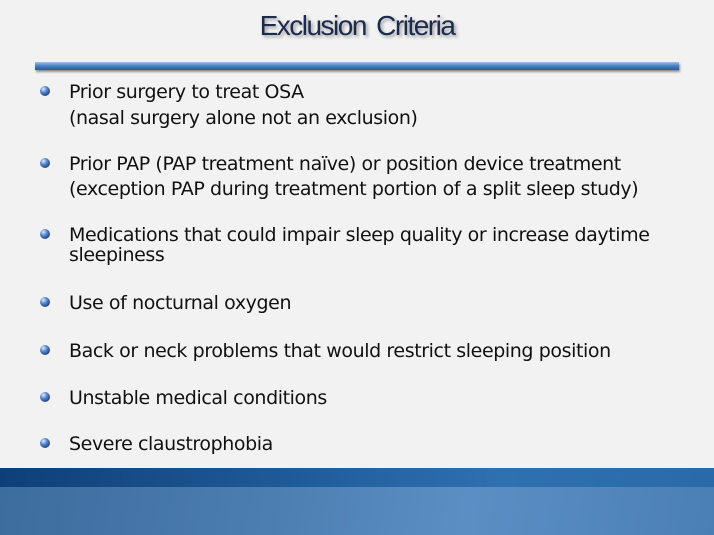 The width and height of the screenshot is (714, 535). What do you see at coordinates (180, 303) in the screenshot?
I see `bullet-text: Use of nocturnal oxygen` at bounding box center [180, 303].